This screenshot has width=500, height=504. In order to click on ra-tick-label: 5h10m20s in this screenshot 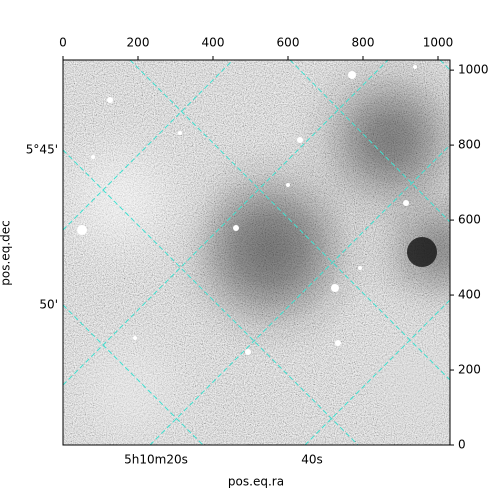, I will do `click(156, 460)`.